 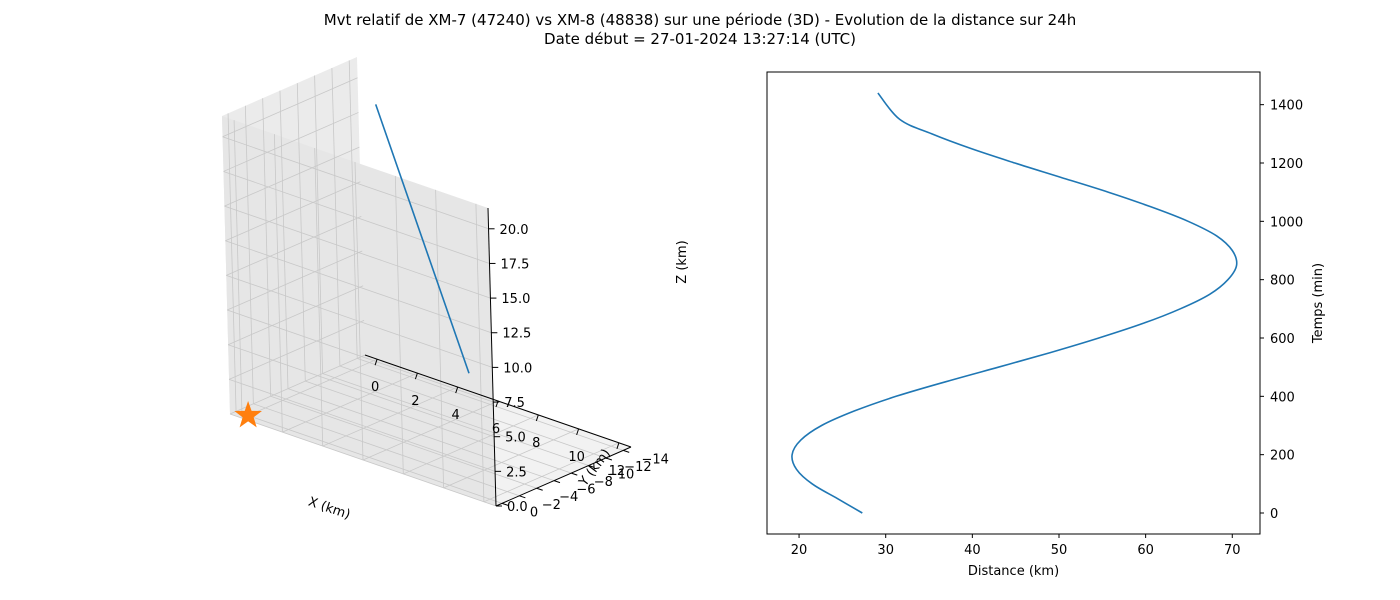 I want to click on y-tick-label: 400, so click(x=1282, y=397).